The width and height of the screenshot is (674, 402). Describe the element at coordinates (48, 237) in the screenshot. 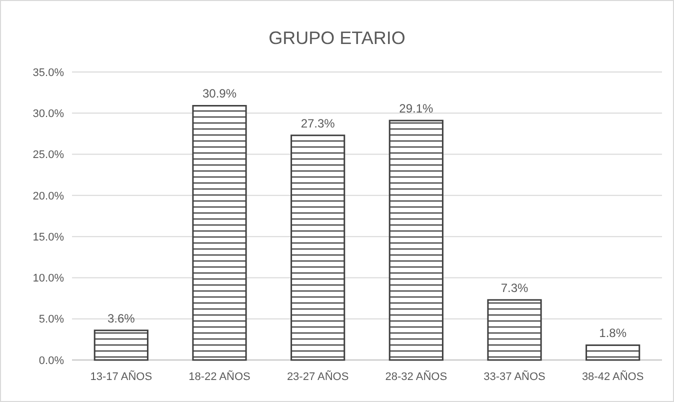

I see `y-tick-label: 15.0%` at that location.